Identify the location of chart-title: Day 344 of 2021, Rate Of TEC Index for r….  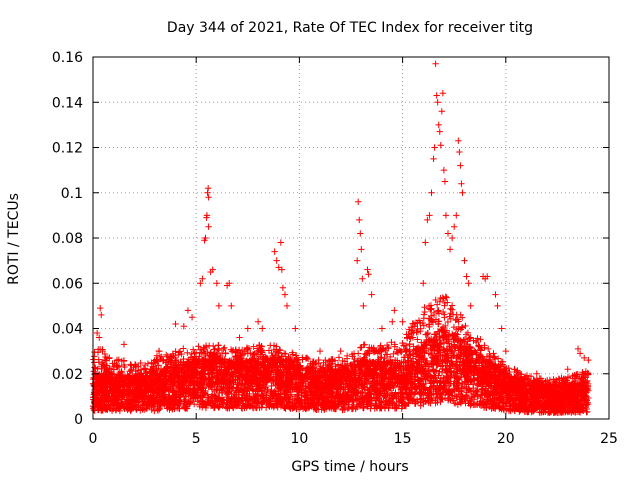
(350, 28).